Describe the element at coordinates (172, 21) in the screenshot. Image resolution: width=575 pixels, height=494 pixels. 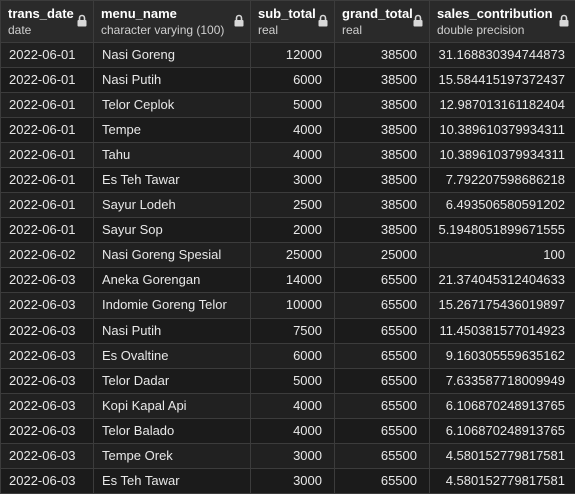
I see `column-header-menu-name: menu_name character varying (100)` at that location.